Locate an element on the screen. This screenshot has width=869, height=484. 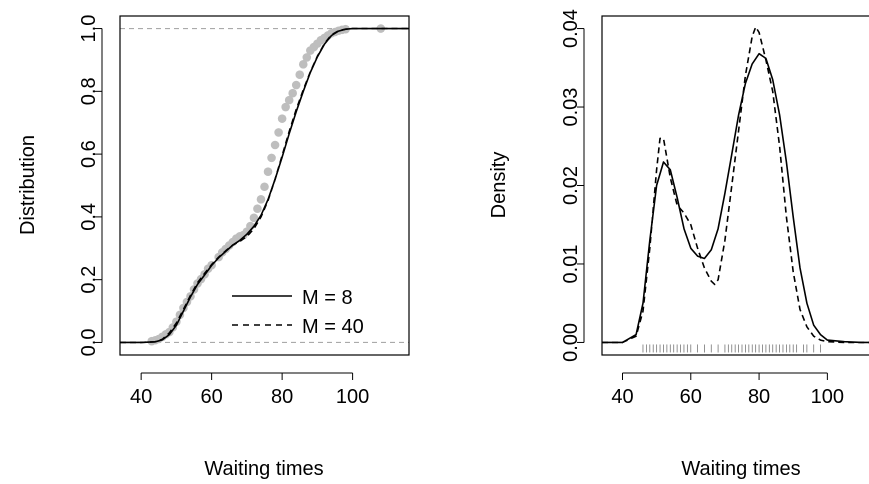
legend-label-m8: M = 8 is located at coordinates (327, 298).